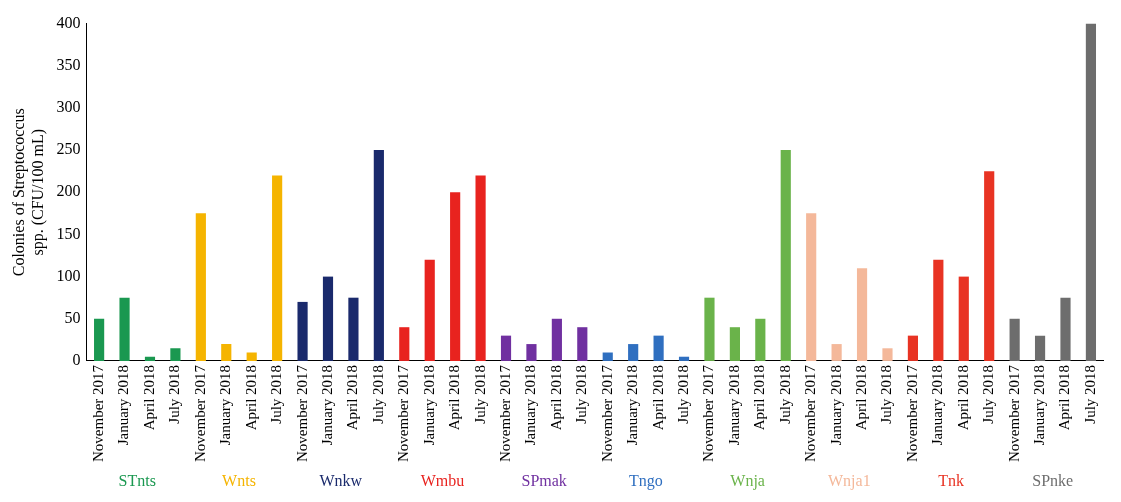 Image resolution: width=1121 pixels, height=502 pixels. I want to click on text: Wnja, so click(747, 481).